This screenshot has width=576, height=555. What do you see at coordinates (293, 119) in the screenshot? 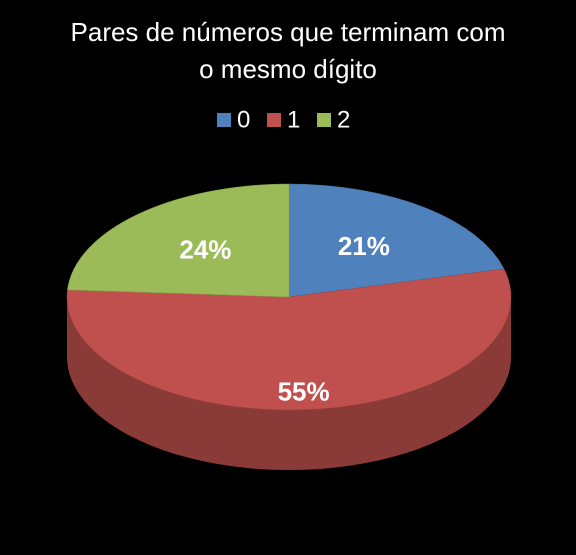
I see `legend-label: 1` at bounding box center [293, 119].